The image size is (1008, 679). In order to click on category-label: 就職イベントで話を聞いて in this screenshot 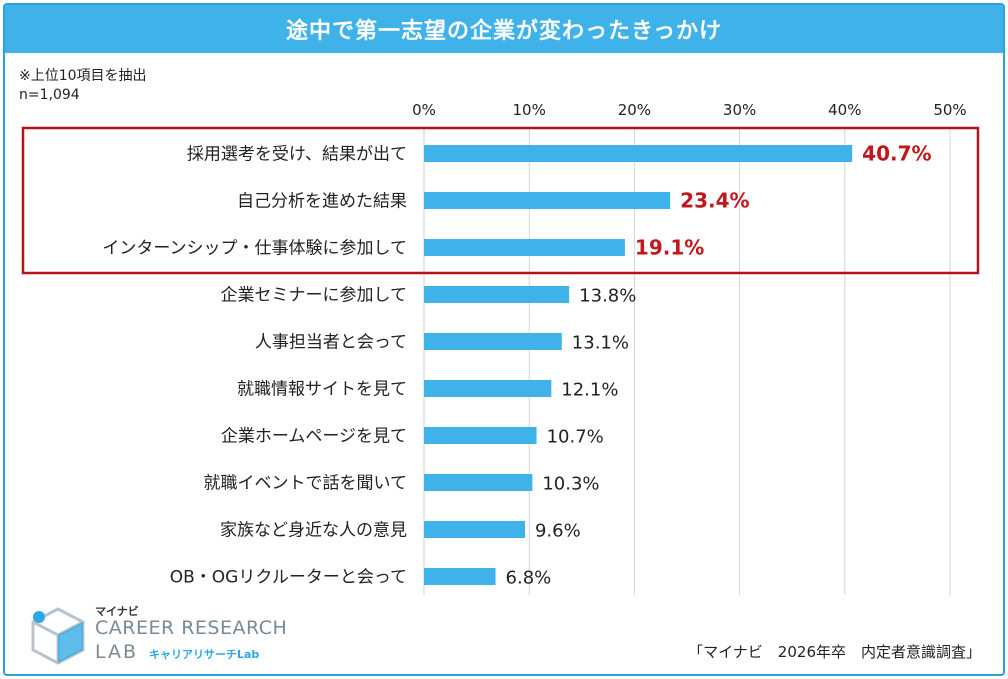, I will do `click(306, 484)`.